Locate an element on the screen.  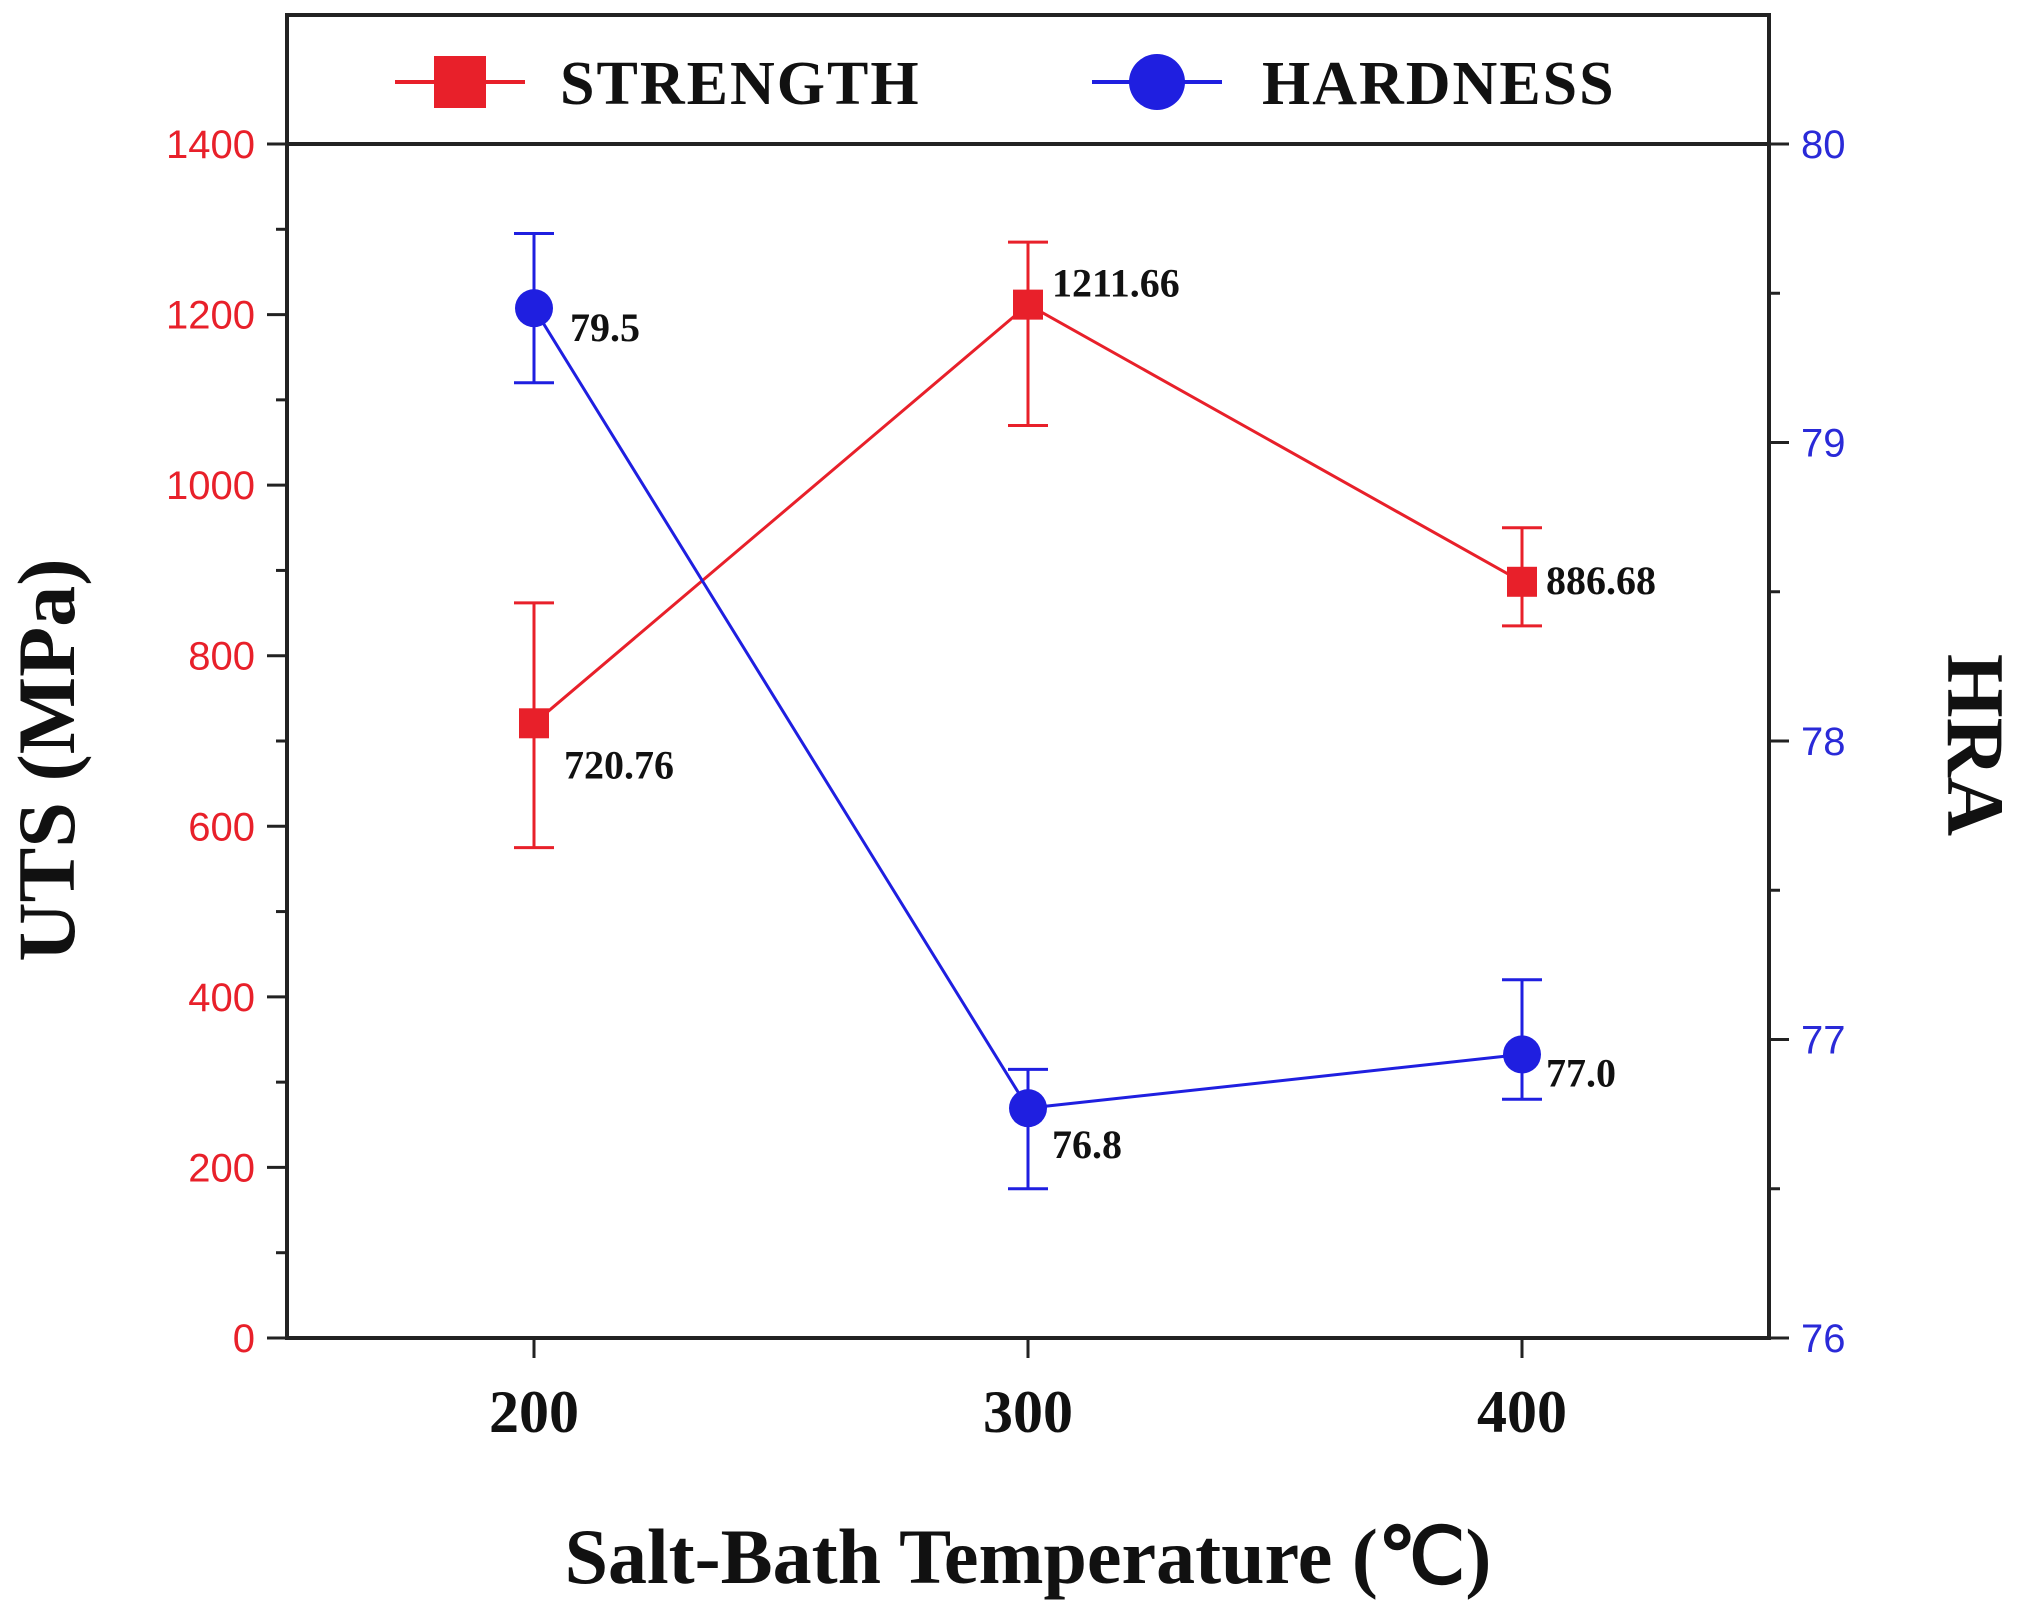
y-left-tick-label: 400 is located at coordinates (221, 998).